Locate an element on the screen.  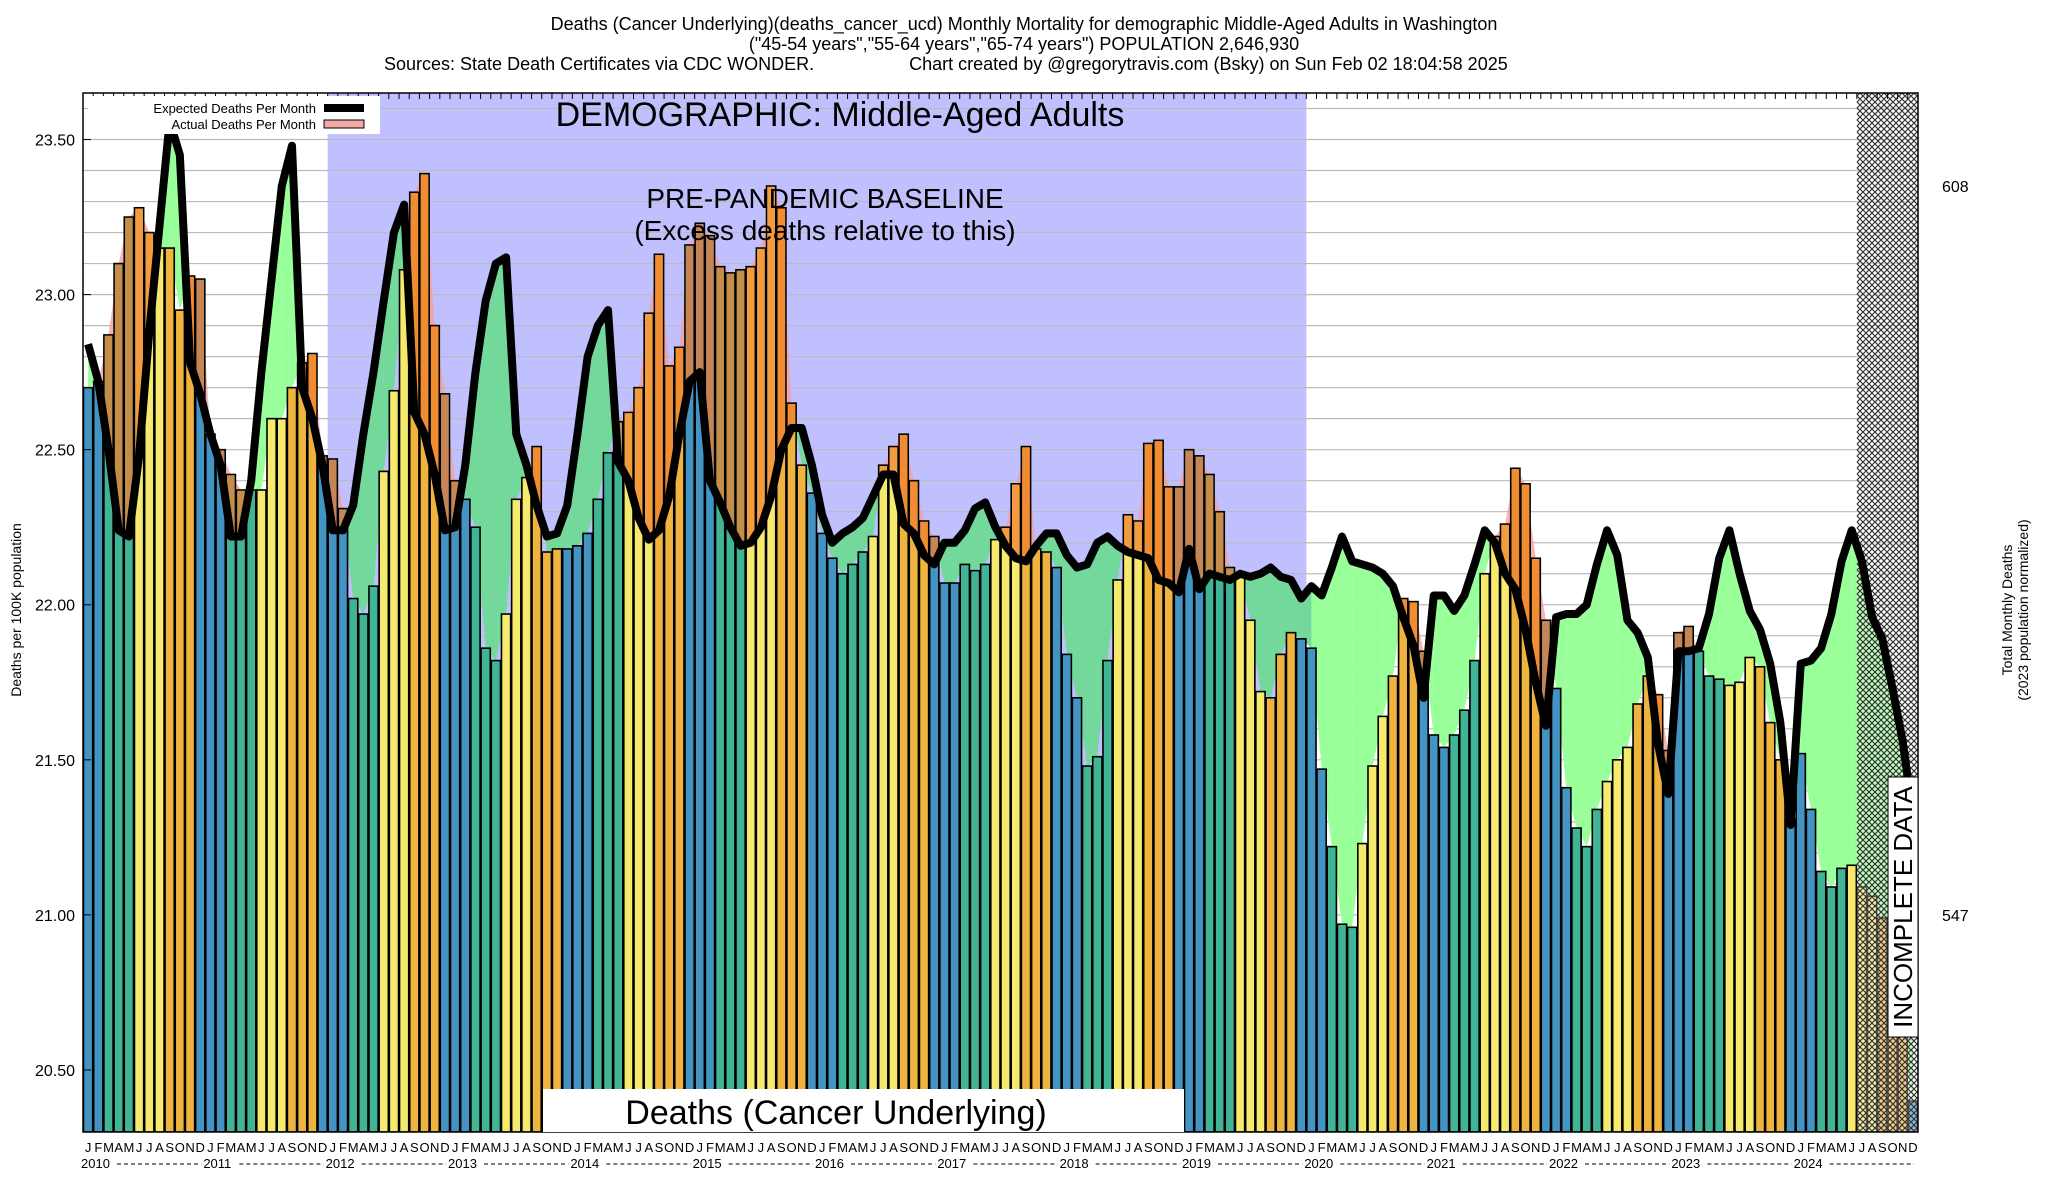
y-tick-label: 22.00 is located at coordinates (55, 606).